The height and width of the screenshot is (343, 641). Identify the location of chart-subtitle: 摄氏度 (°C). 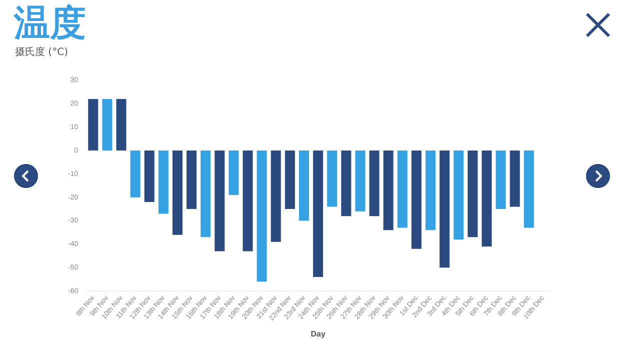
(41, 52).